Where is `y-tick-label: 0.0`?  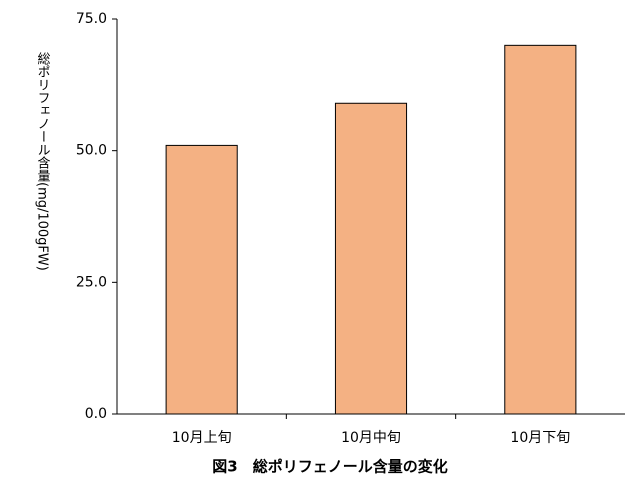 y-tick-label: 0.0 is located at coordinates (96, 414).